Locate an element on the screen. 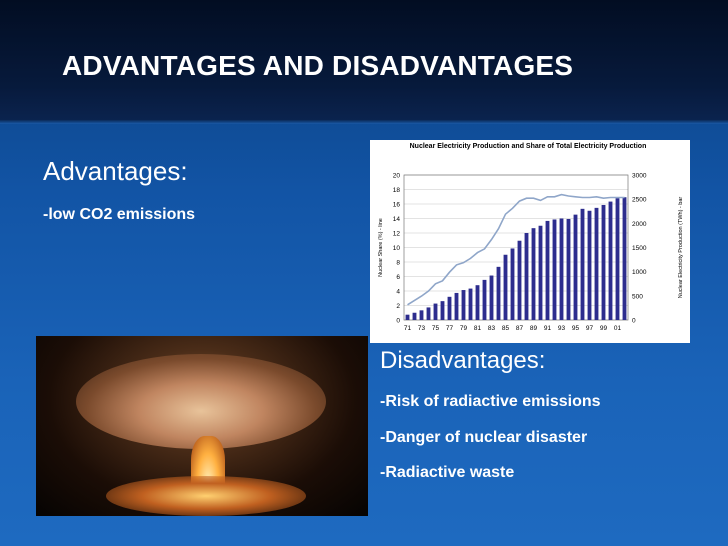 The image size is (728, 546). right-tick-label: 0 is located at coordinates (634, 321).